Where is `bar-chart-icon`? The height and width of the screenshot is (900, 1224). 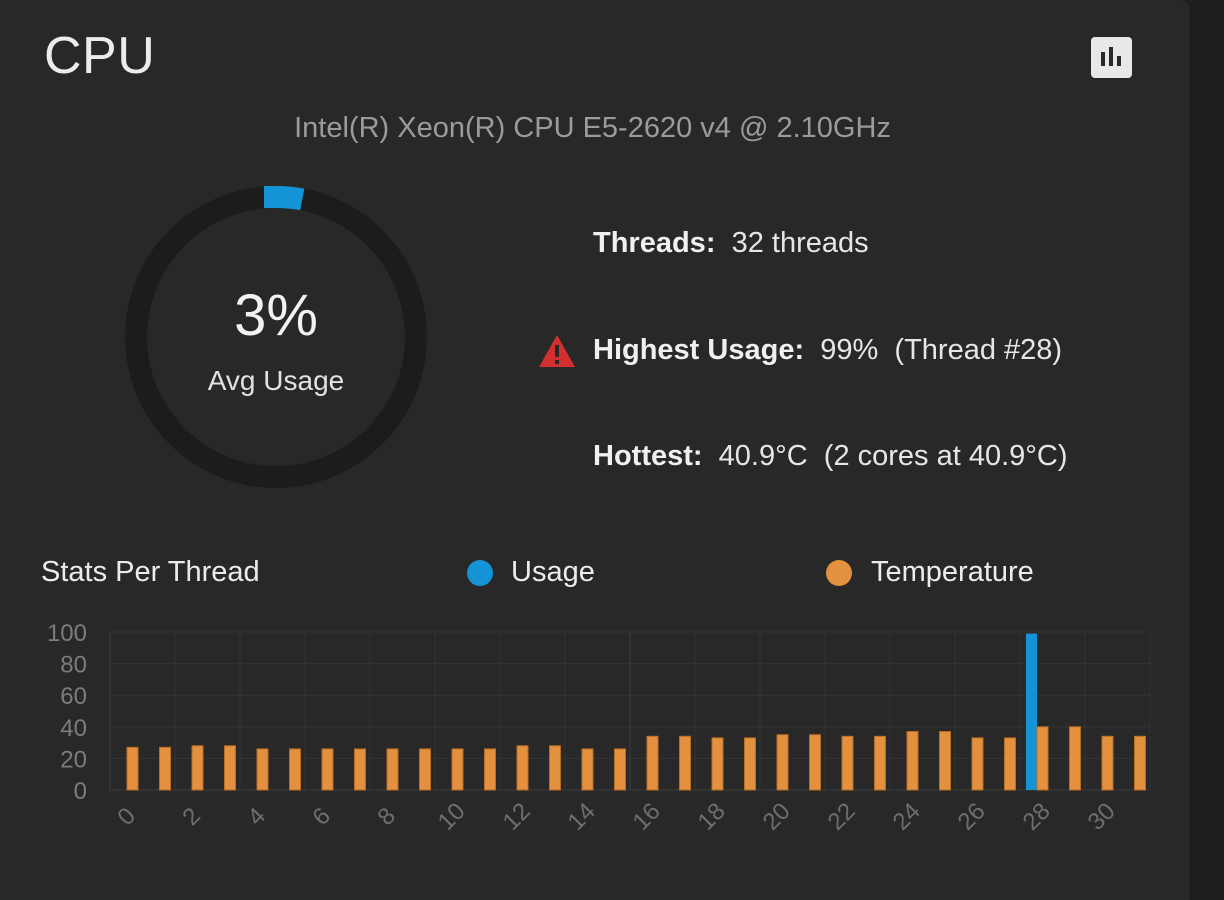
bar-chart-icon is located at coordinates (1111, 56).